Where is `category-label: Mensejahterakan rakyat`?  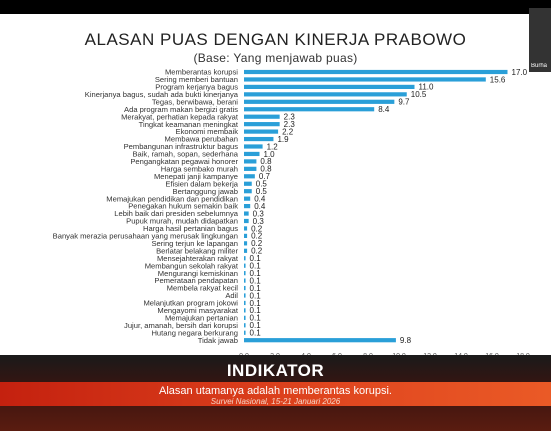
category-label: Mensejahterakan rakyat is located at coordinates (198, 258).